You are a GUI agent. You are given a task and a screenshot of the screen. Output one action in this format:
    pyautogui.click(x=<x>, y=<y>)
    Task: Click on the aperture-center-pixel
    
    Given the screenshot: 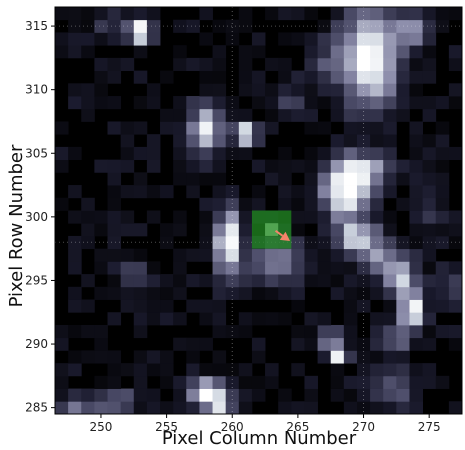 What is the action you would take?
    pyautogui.click(x=272, y=229)
    